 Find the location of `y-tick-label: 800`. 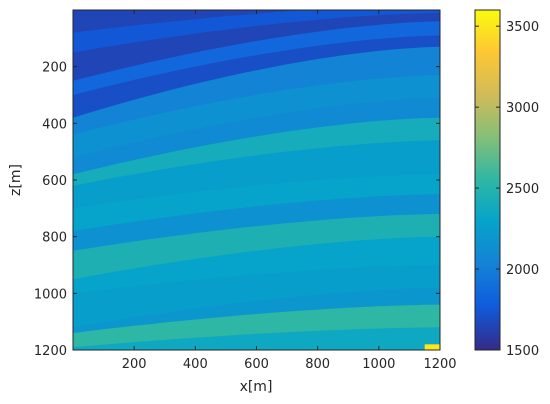

y-tick-label: 800 is located at coordinates (54, 238).